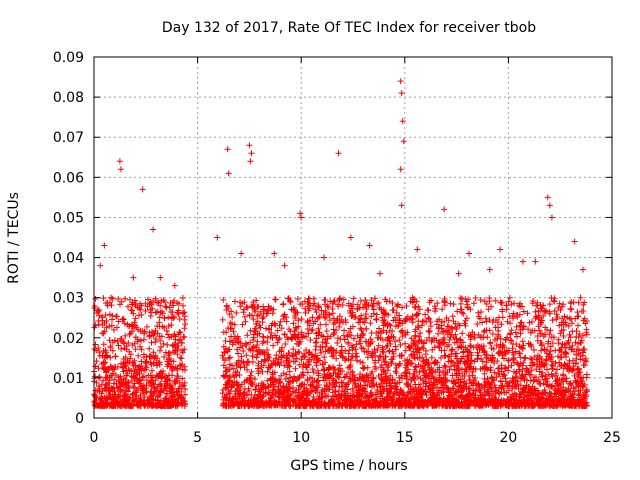  What do you see at coordinates (68, 178) in the screenshot?
I see `y-tick-label: 0.06` at bounding box center [68, 178].